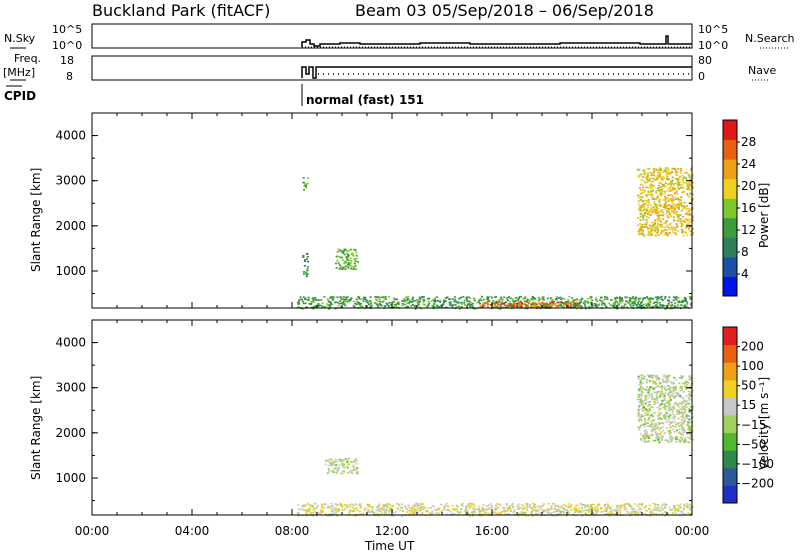 This screenshot has width=800, height=558. I want to click on velocity-colorbar-tick-label: −200, so click(757, 483).